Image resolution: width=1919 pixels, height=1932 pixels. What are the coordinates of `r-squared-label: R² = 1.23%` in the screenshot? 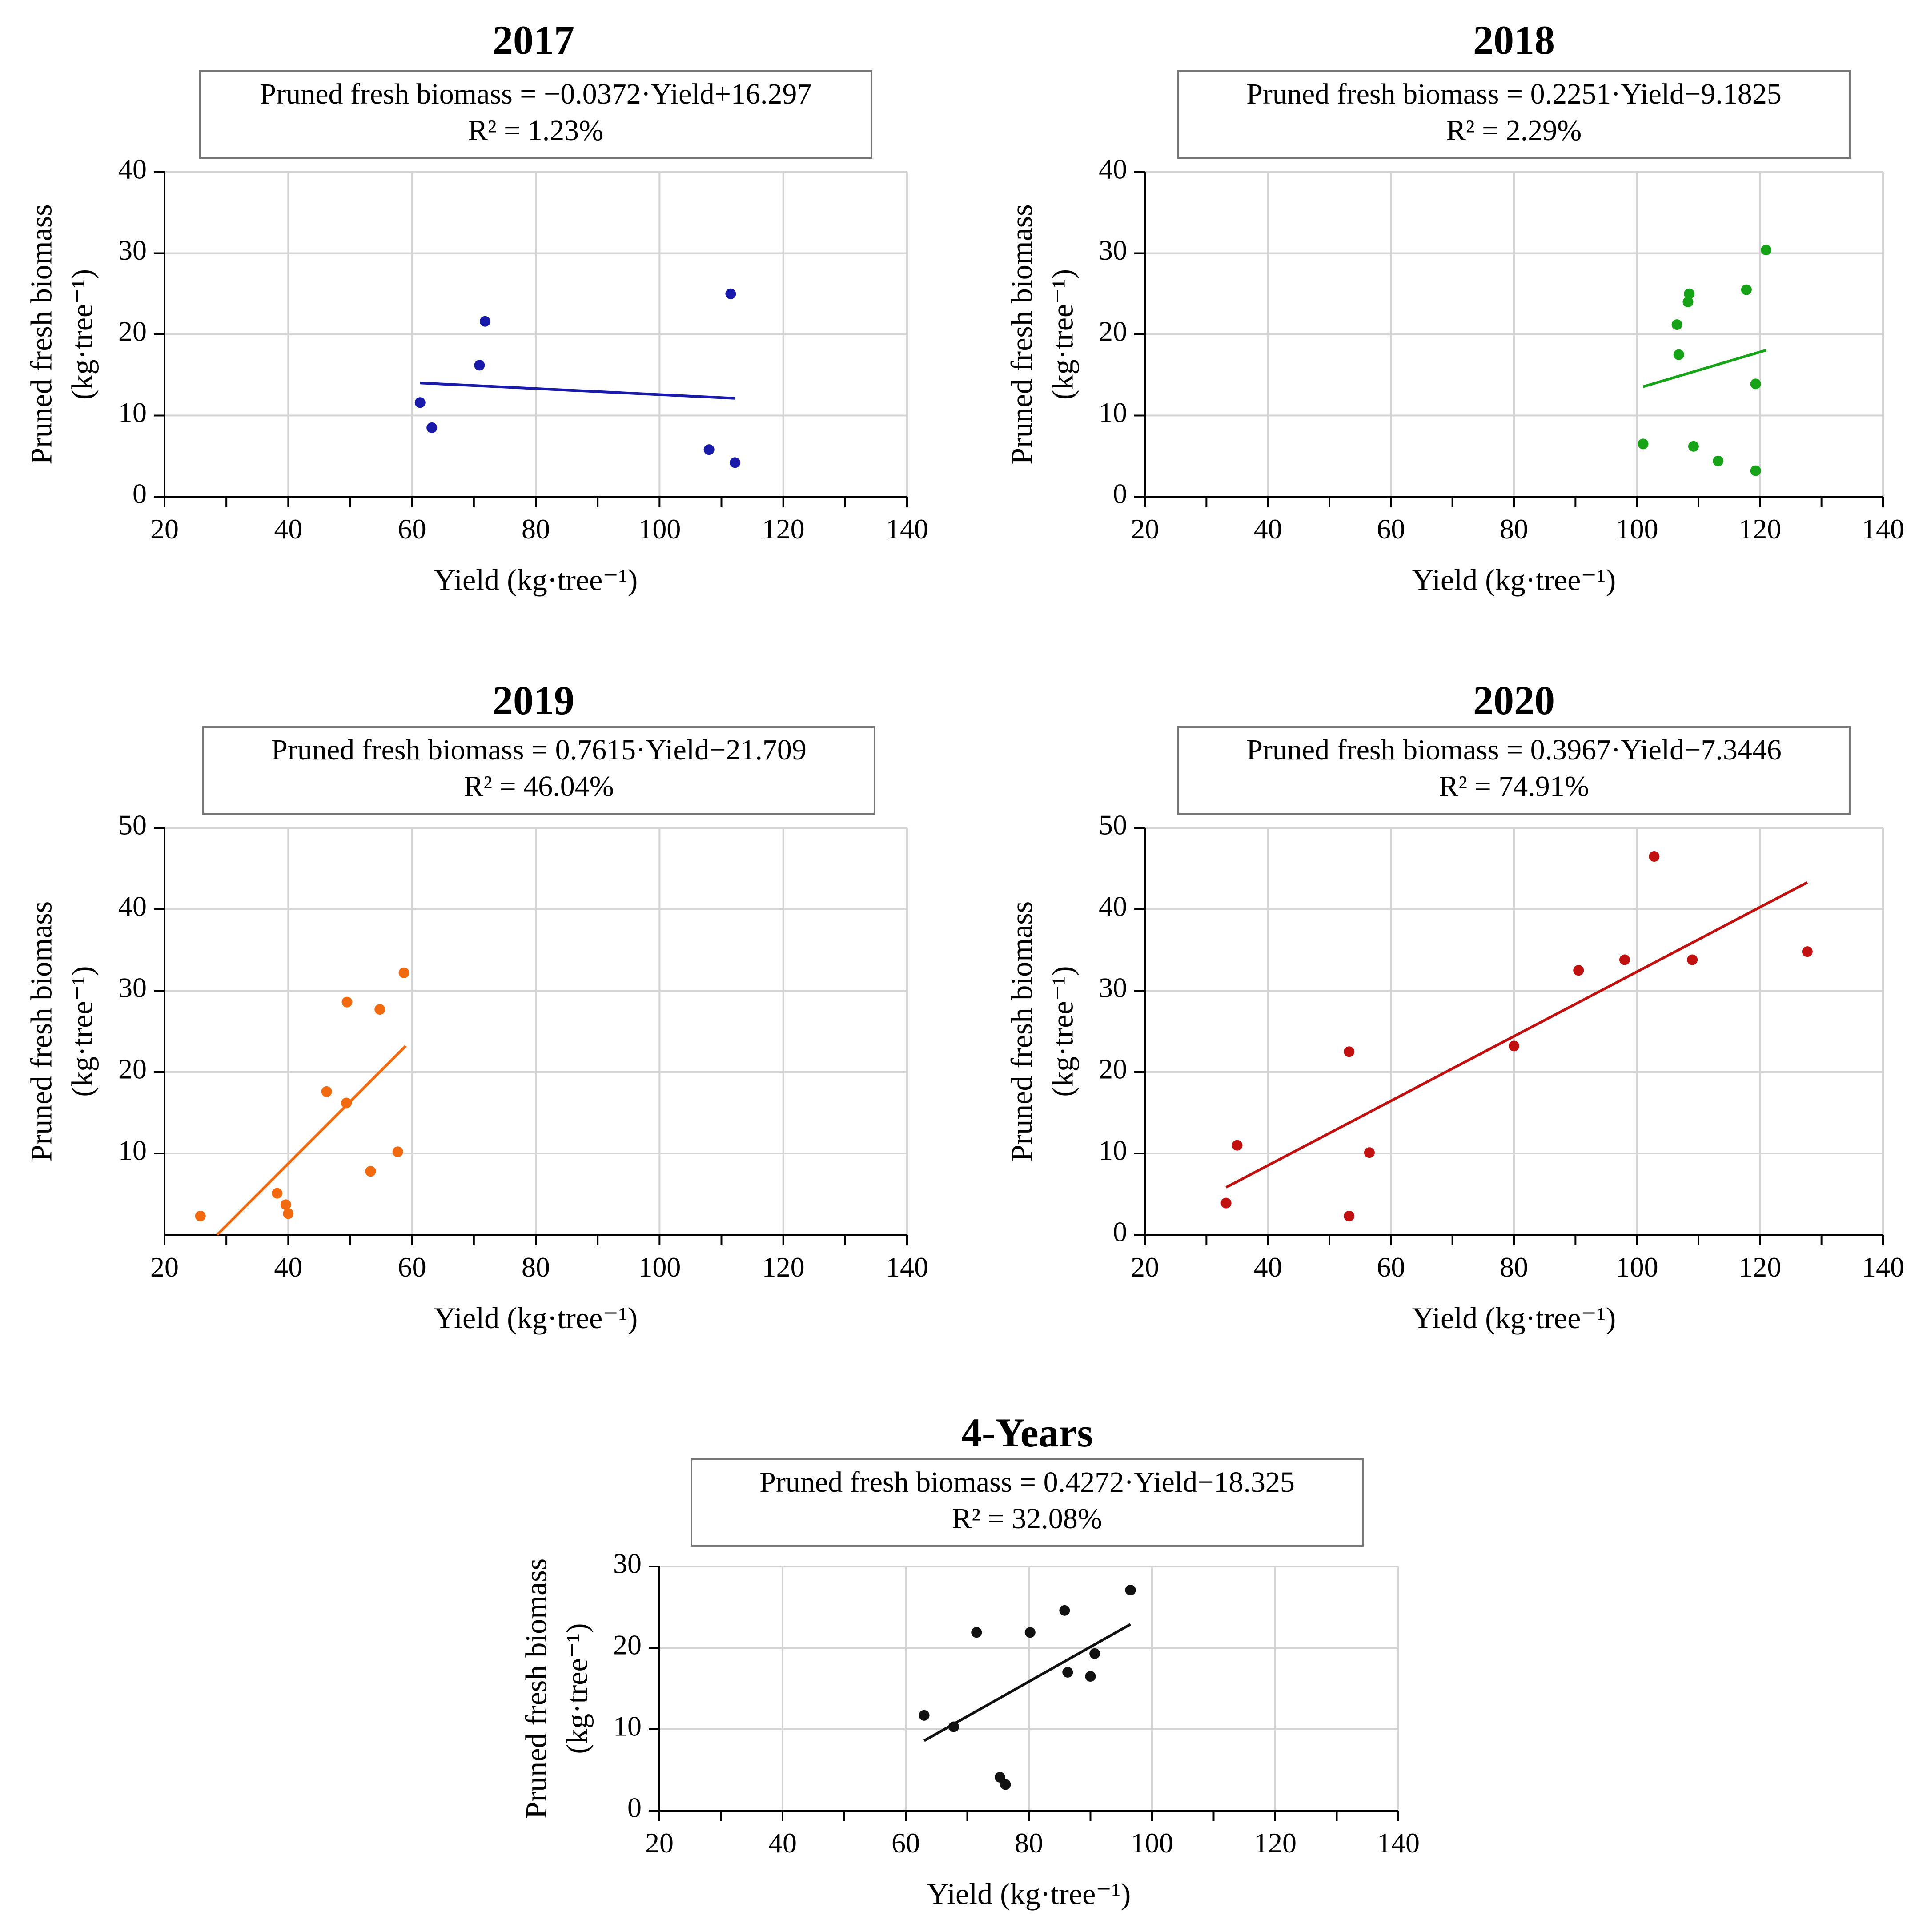 It's located at (536, 130).